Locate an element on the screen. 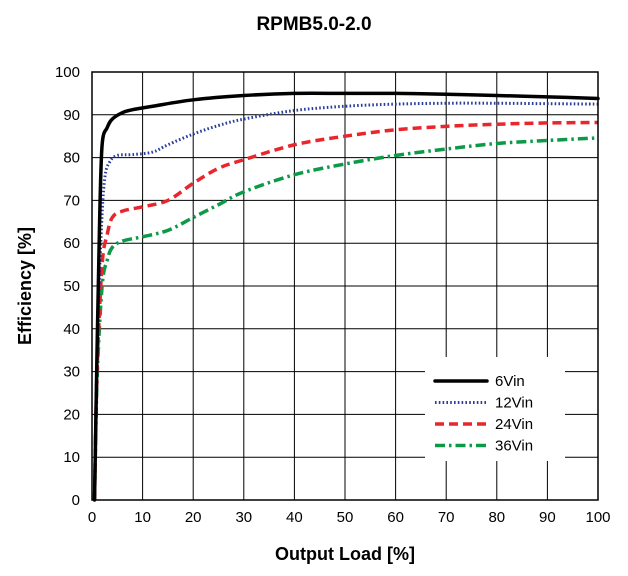  x-tick-label: 20 is located at coordinates (193, 517).